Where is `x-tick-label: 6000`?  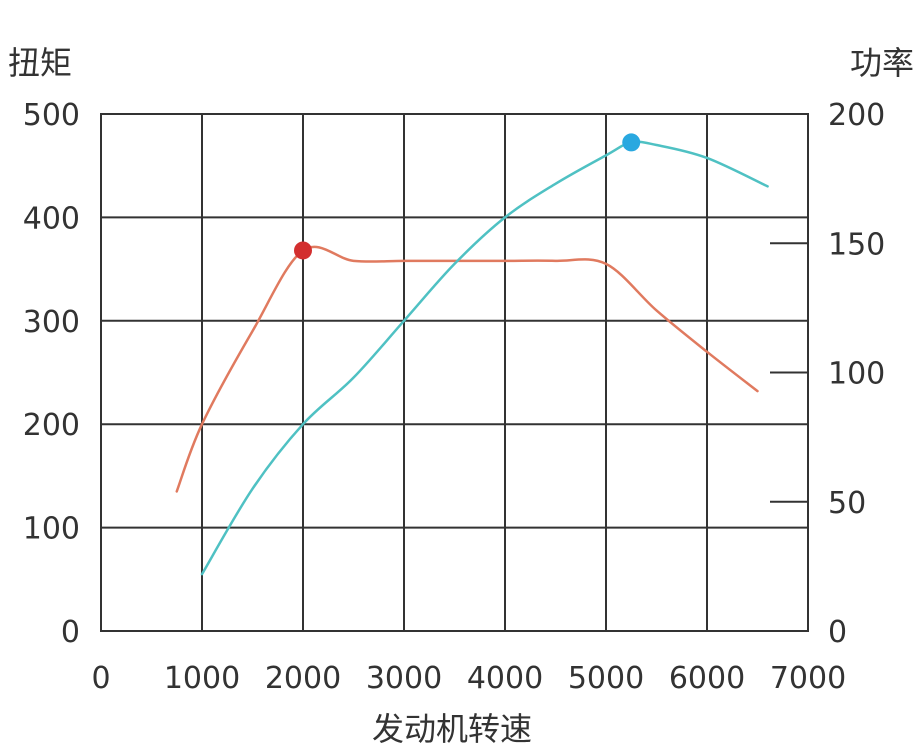 x-tick-label: 6000 is located at coordinates (707, 678).